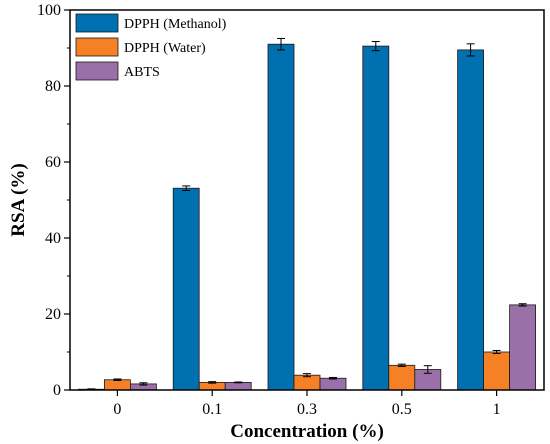 This screenshot has width=550, height=444. What do you see at coordinates (142, 72) in the screenshot?
I see `legend-label: ABTS` at bounding box center [142, 72].